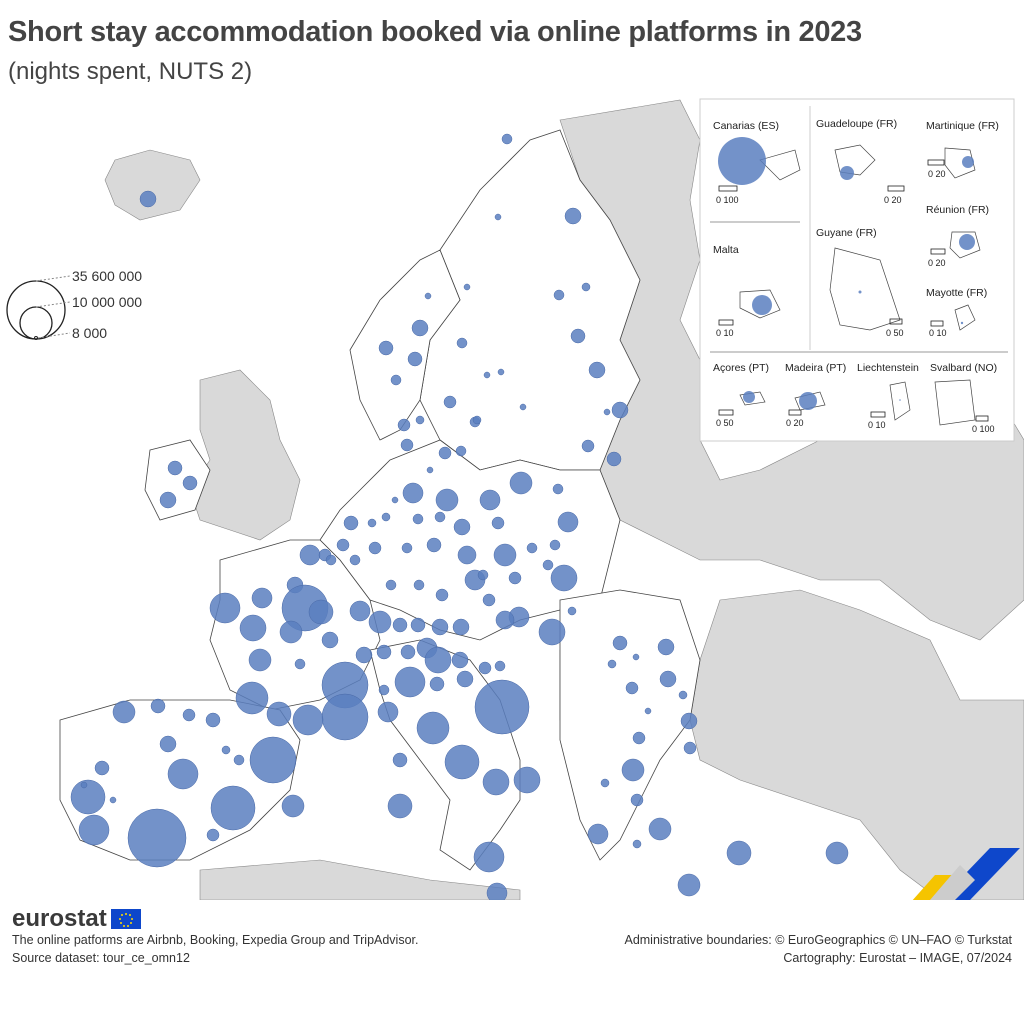  Describe the element at coordinates (725, 333) in the screenshot. I see `scale-malta: 0 10` at that location.